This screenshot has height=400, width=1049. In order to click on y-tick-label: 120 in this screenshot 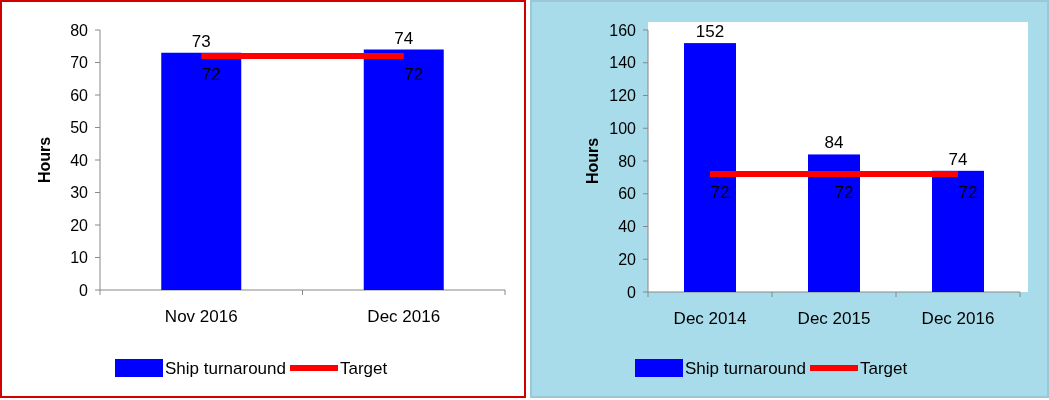, I will do `click(623, 96)`.